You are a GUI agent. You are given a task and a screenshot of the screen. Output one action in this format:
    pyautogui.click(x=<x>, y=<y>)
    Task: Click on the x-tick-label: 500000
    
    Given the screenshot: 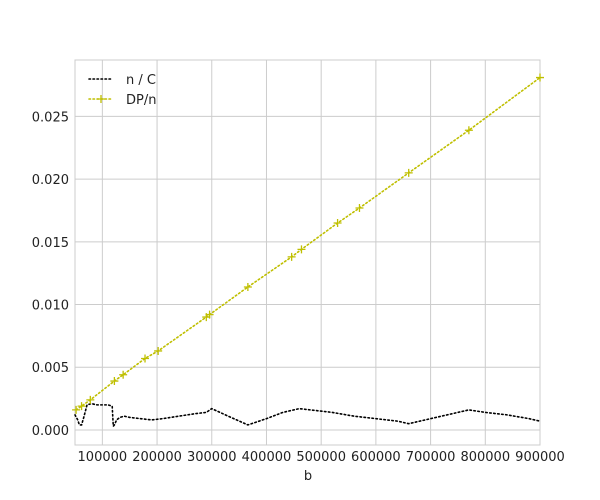 What is the action you would take?
    pyautogui.click(x=321, y=457)
    